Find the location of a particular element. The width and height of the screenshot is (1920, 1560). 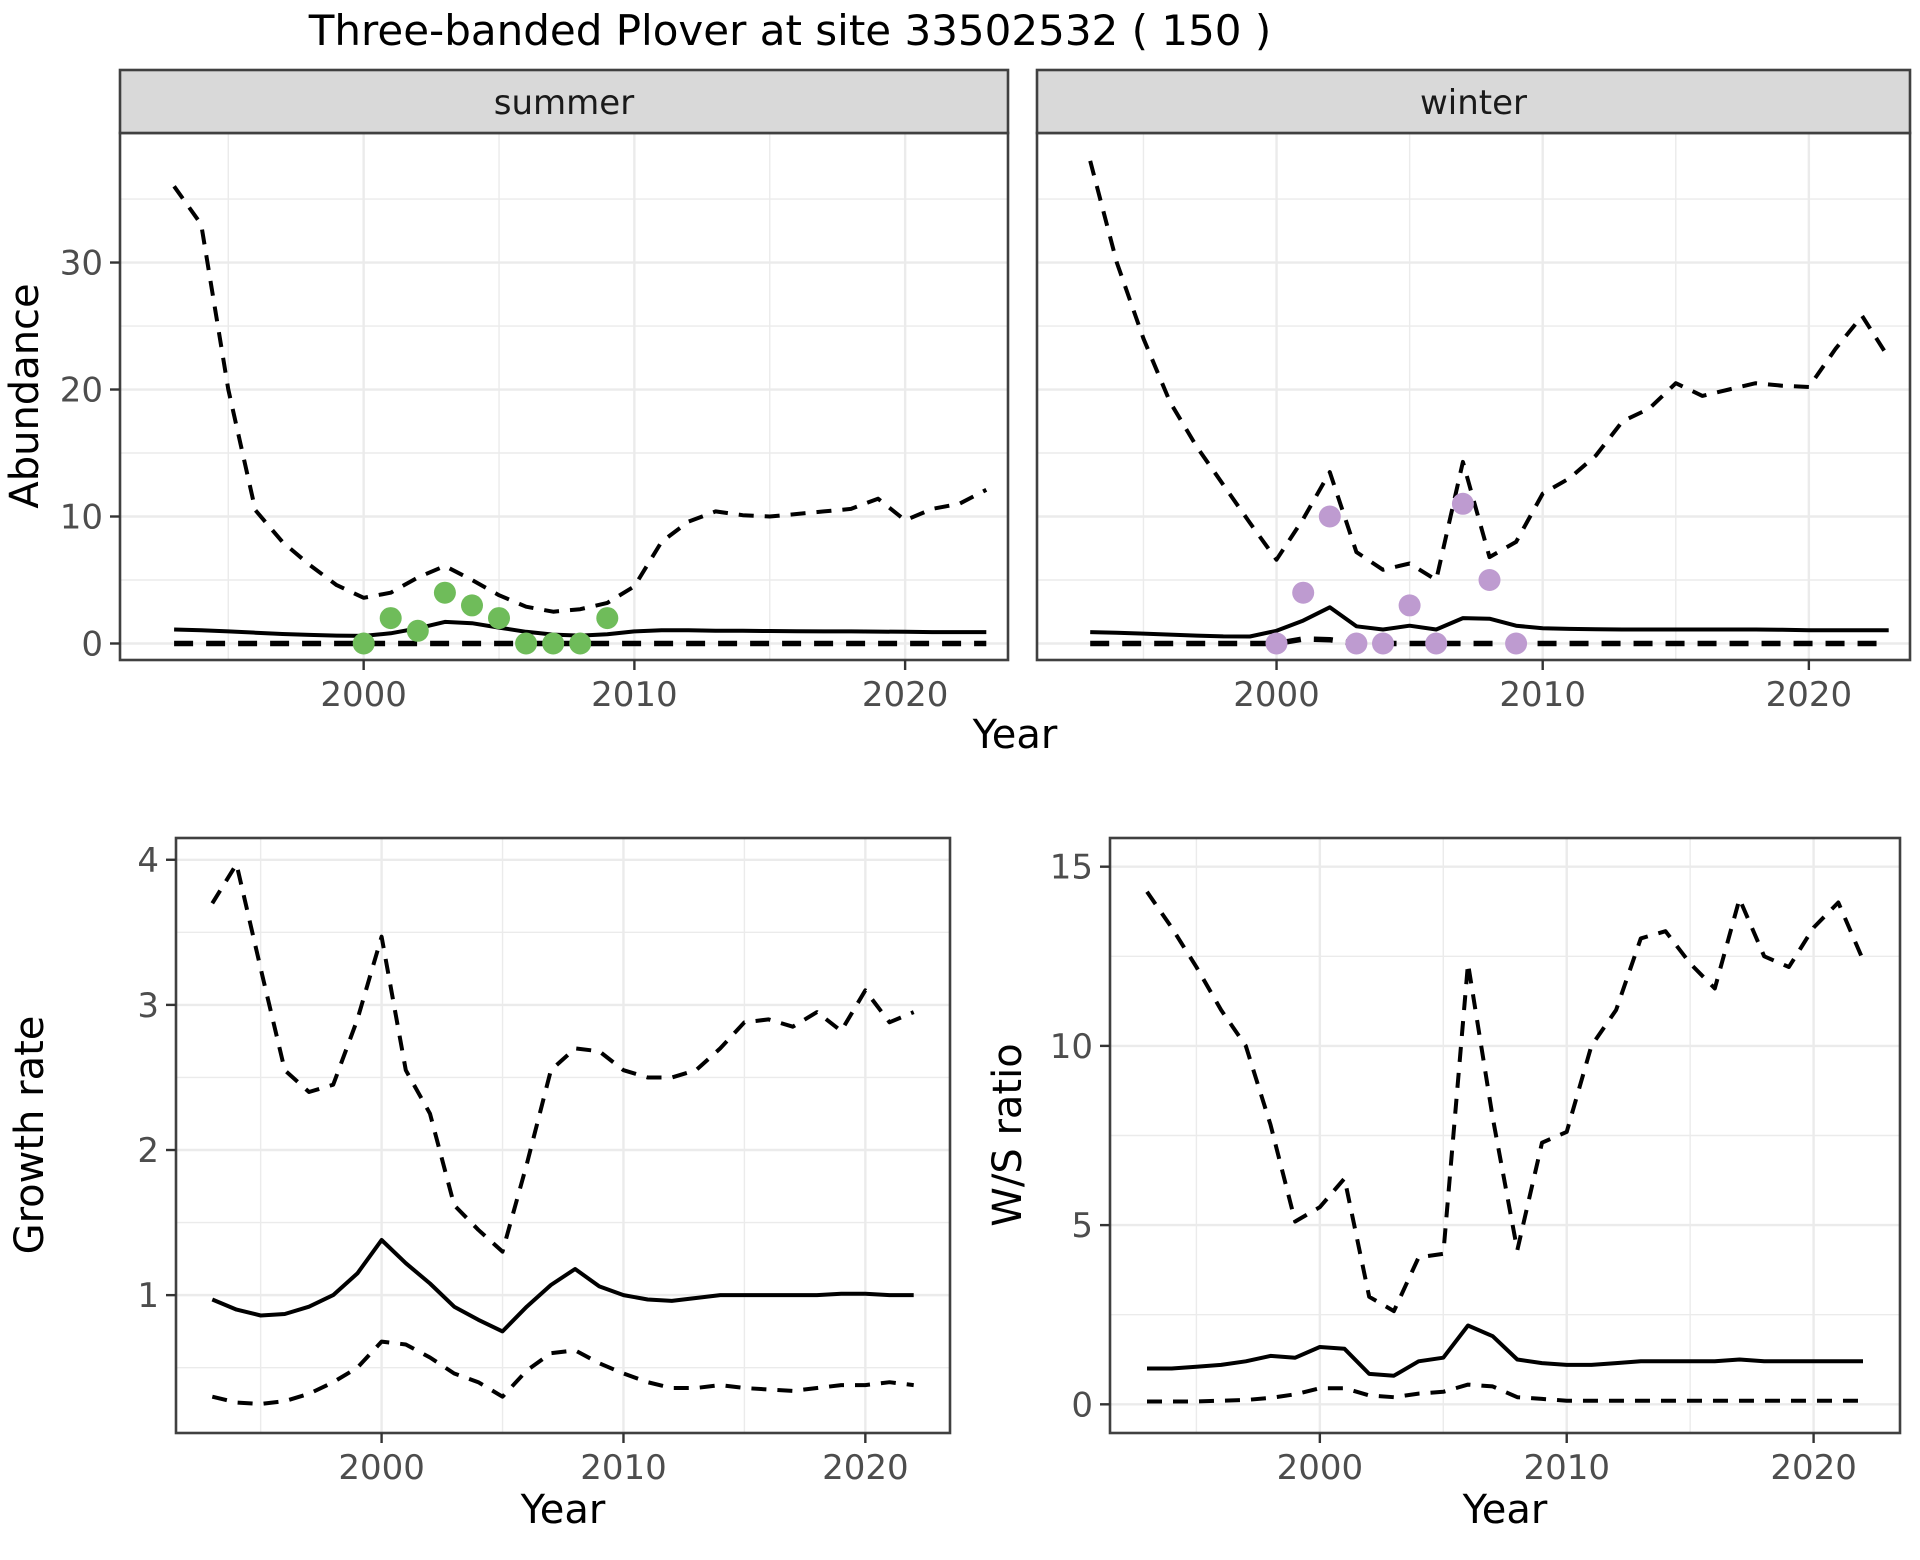

facet-label: winter is located at coordinates (1473, 103).